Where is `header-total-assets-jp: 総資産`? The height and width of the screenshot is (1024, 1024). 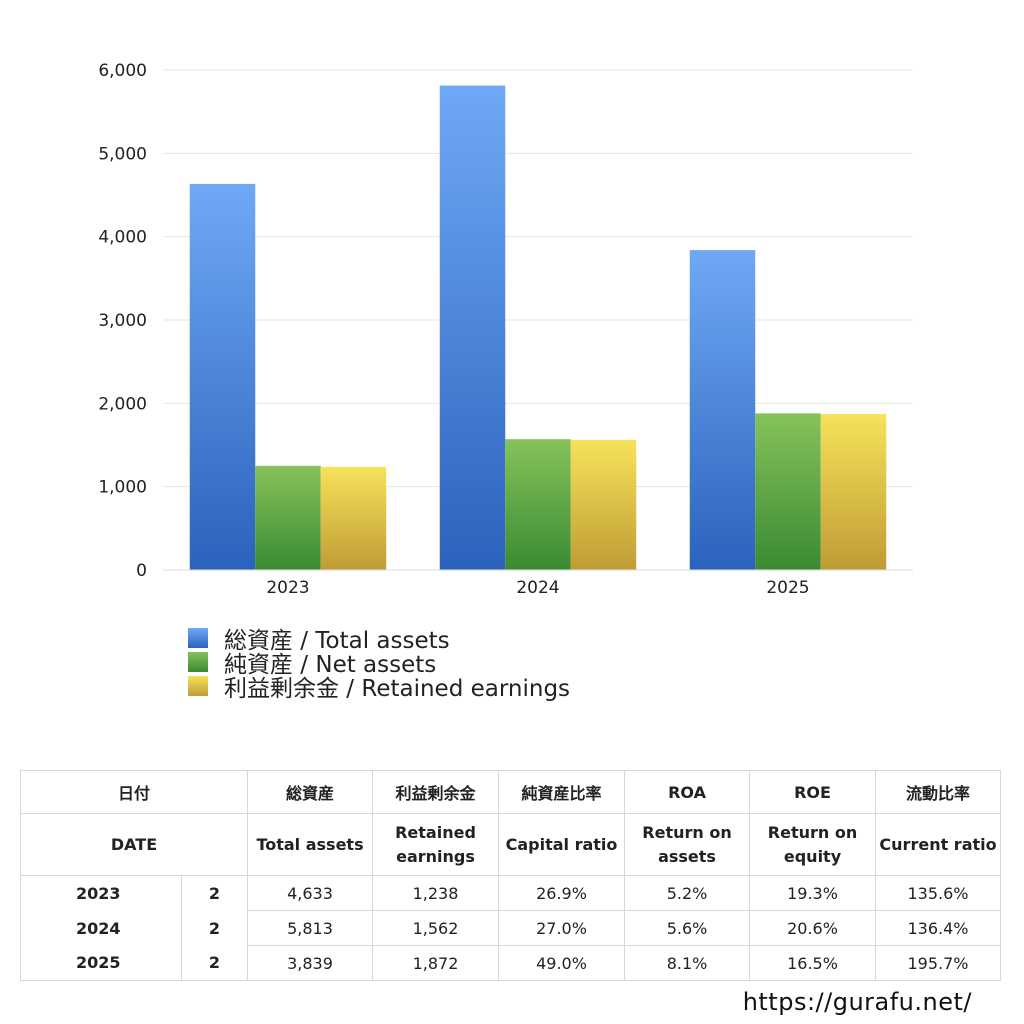
header-total-assets-jp: 総資産 is located at coordinates (310, 792).